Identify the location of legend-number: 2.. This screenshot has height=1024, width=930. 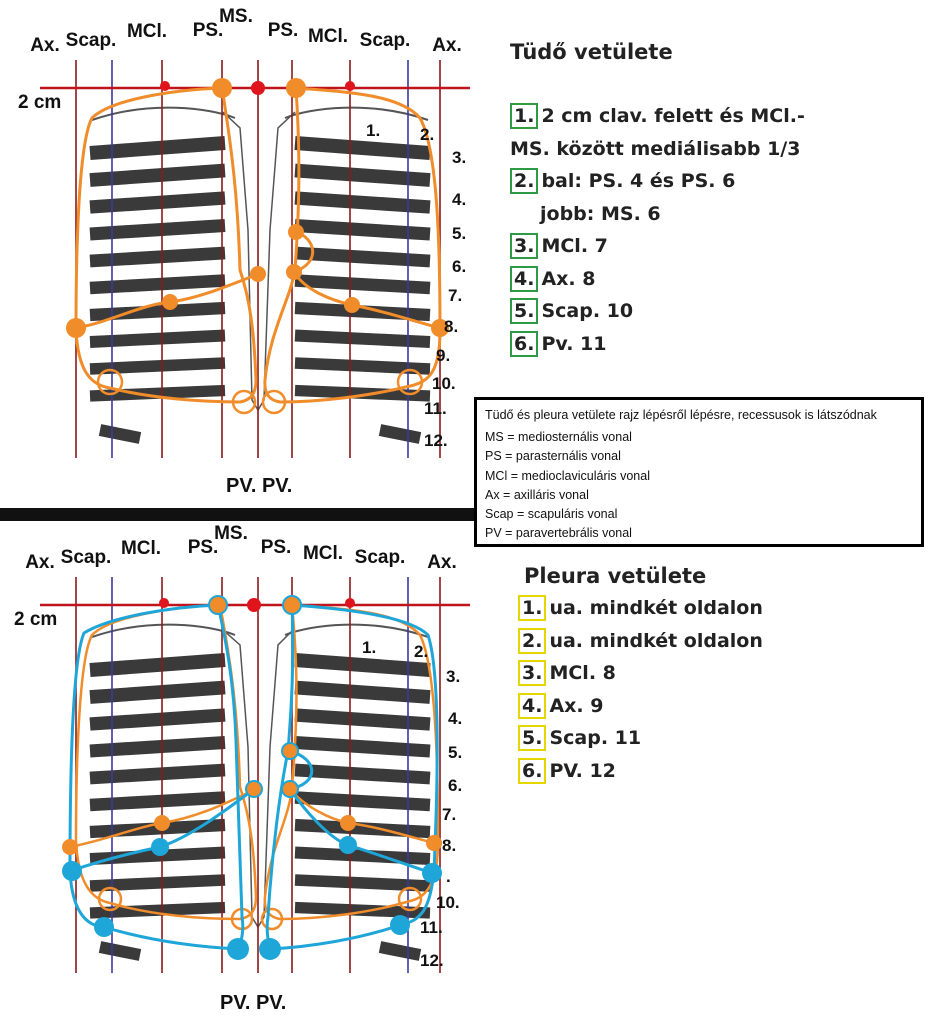
(524, 181).